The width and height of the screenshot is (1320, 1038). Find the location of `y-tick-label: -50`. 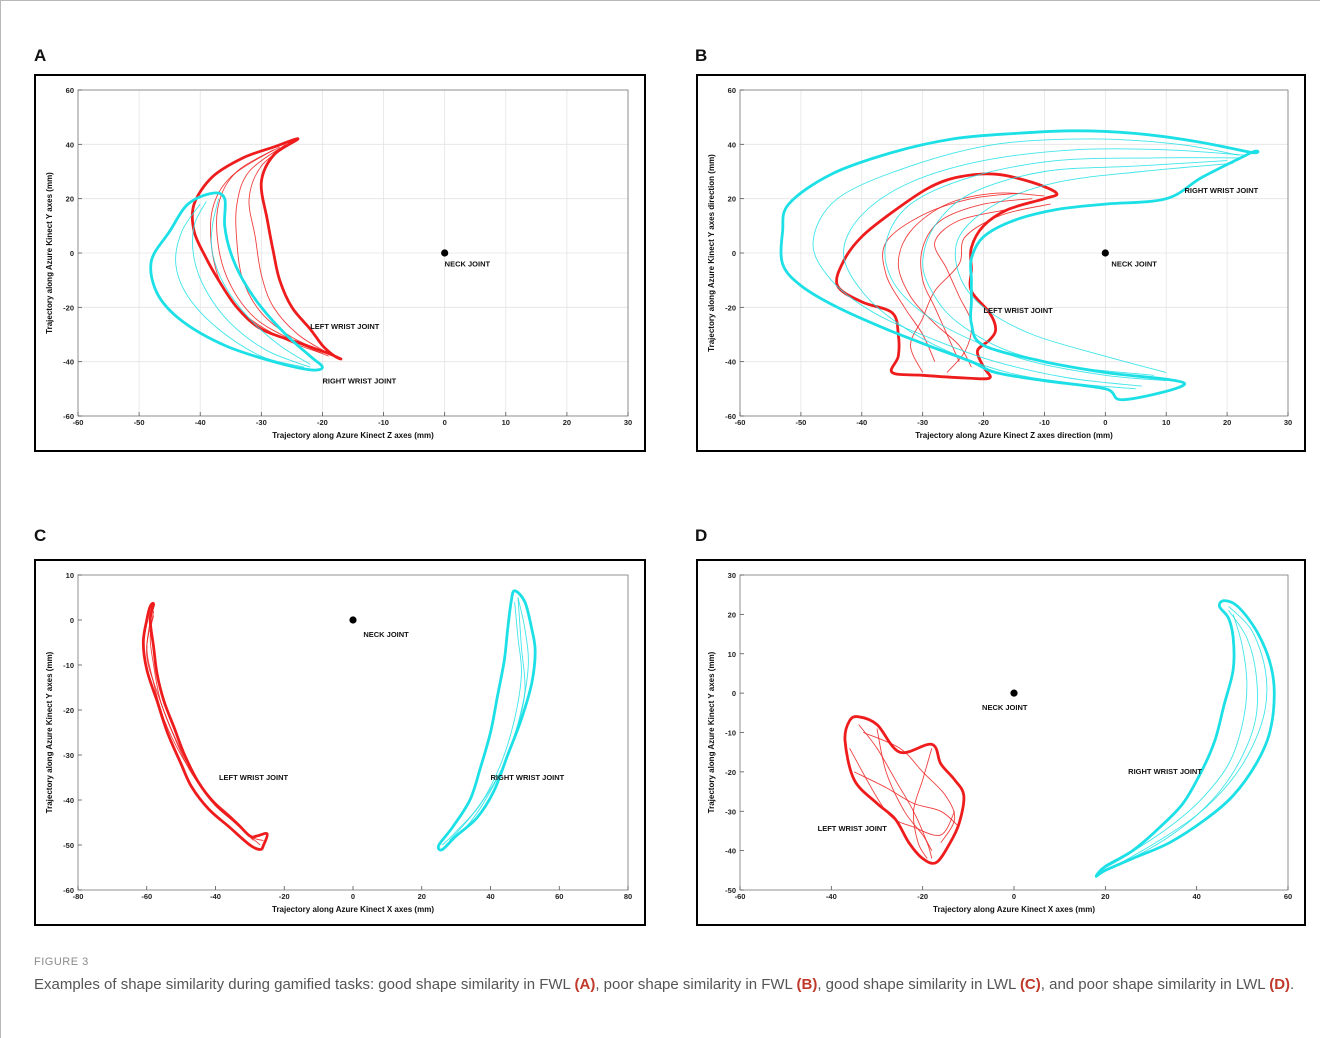

y-tick-label: -50 is located at coordinates (730, 890).